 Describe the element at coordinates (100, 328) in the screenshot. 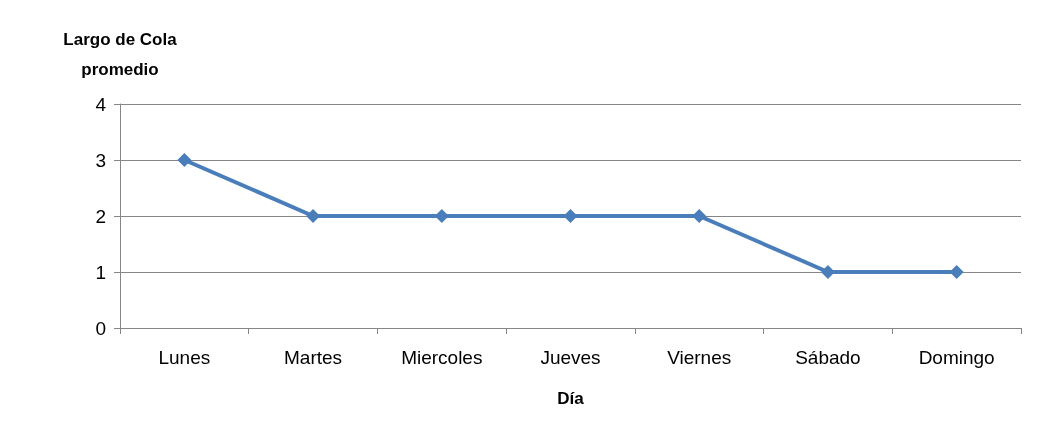

I see `y-tick-label: 0` at that location.